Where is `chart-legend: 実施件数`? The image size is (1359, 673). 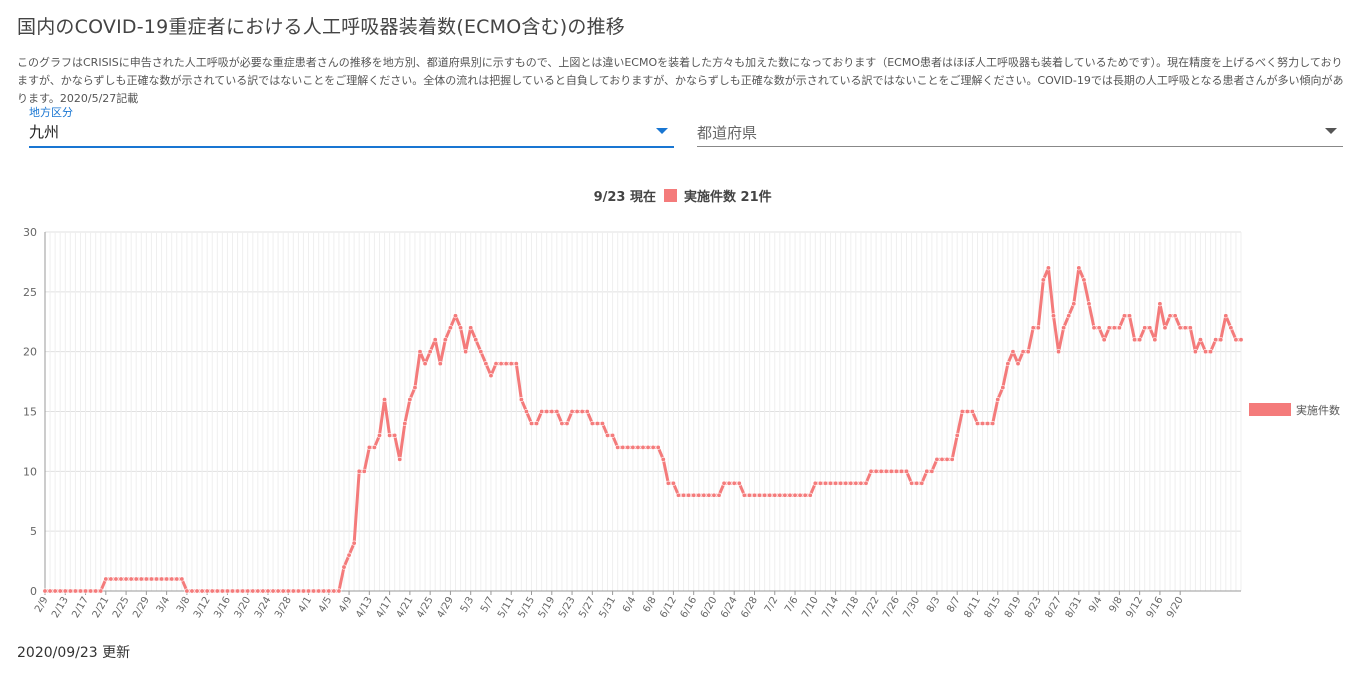
chart-legend: 実施件数 is located at coordinates (1294, 410).